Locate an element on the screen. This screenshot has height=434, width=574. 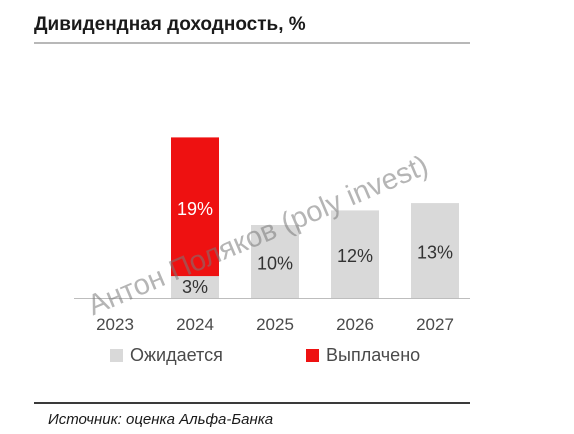
x-tick-label-2023: 2023 is located at coordinates (115, 324).